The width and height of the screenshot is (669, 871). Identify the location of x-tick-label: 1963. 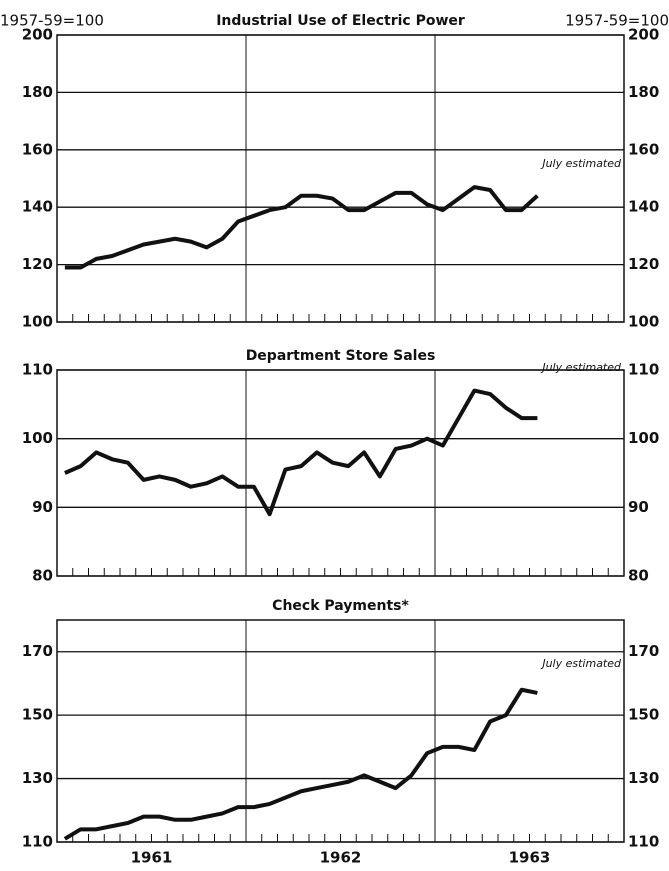
(530, 858).